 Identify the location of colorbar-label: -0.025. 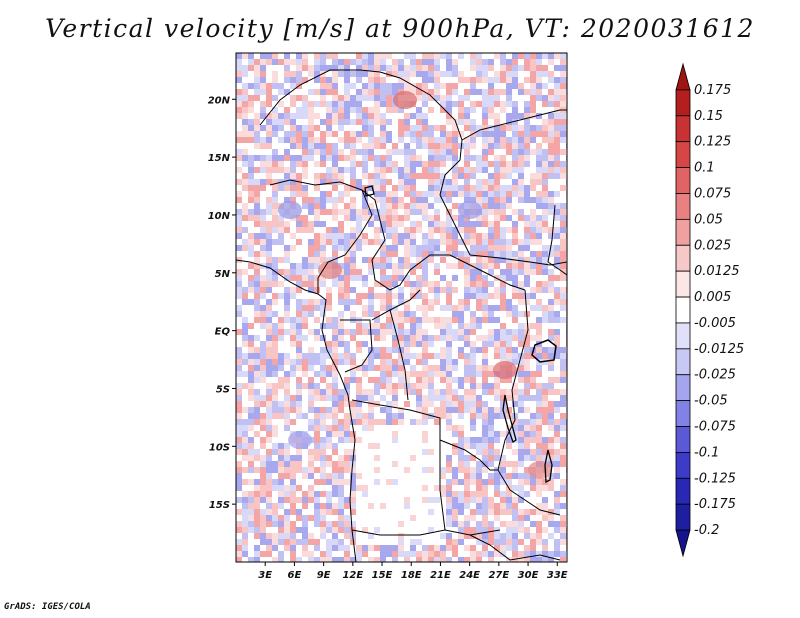
(715, 375).